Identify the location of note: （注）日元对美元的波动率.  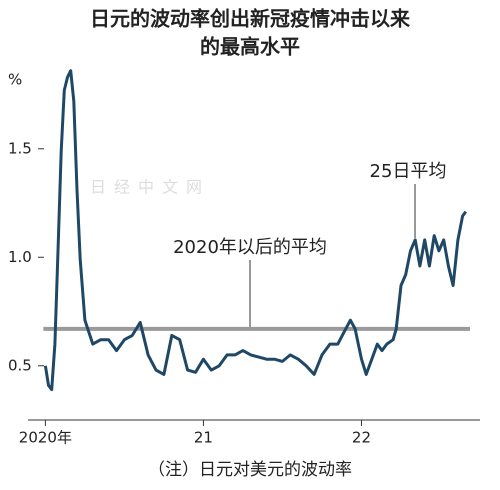
(250, 470).